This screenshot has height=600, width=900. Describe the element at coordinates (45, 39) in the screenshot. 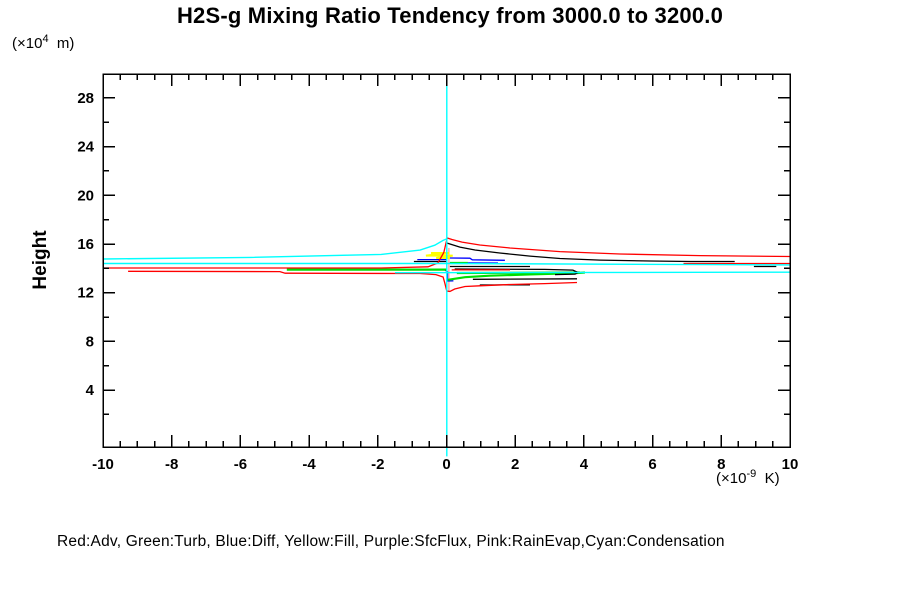

I see `y-unit-exponent: 4` at that location.